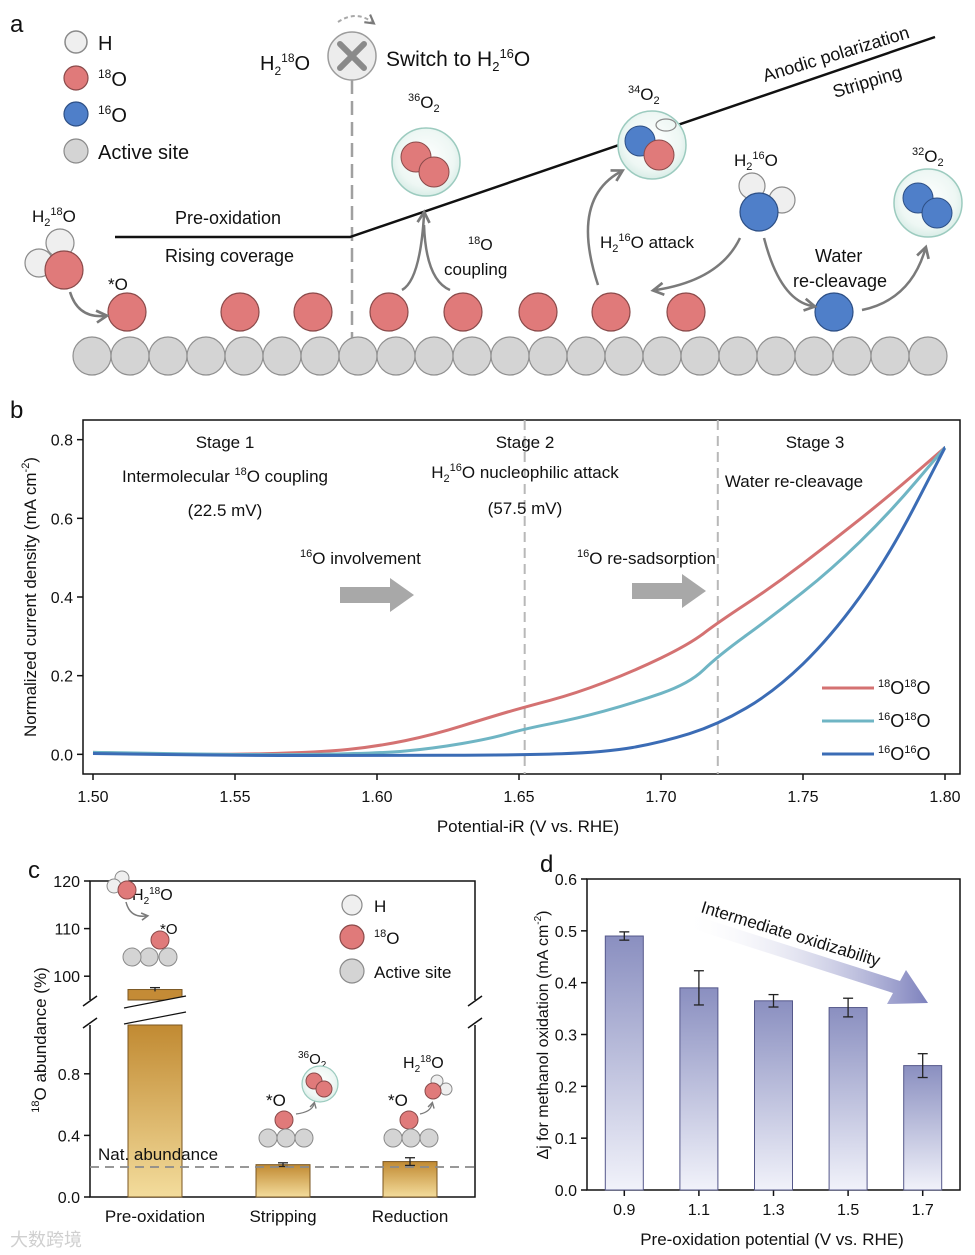 The image size is (975, 1255). I want to click on legend-16o18o: 16O18O, so click(904, 721).